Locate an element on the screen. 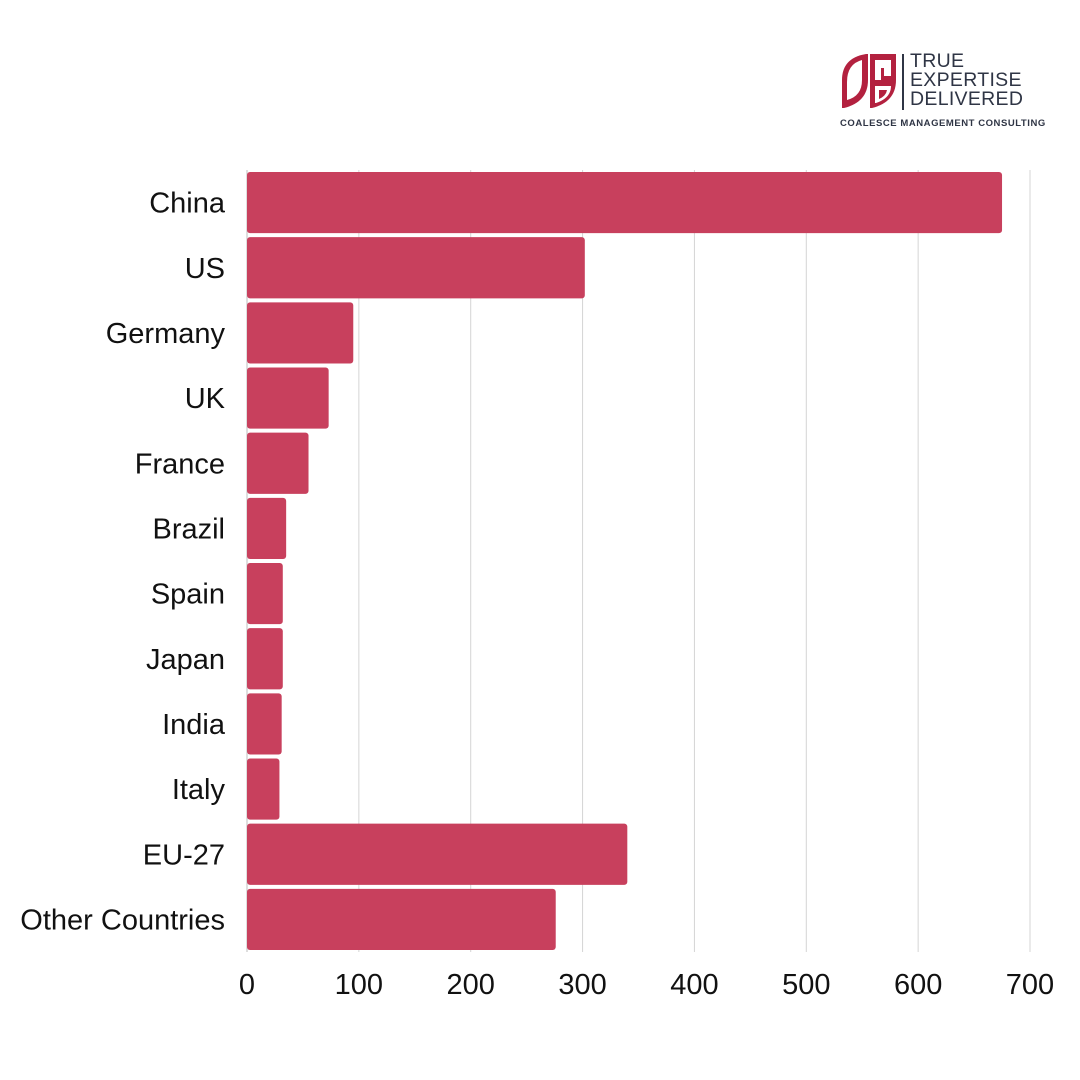 The height and width of the screenshot is (1080, 1080). tagline-line-2: EXPERTISE is located at coordinates (966, 80).